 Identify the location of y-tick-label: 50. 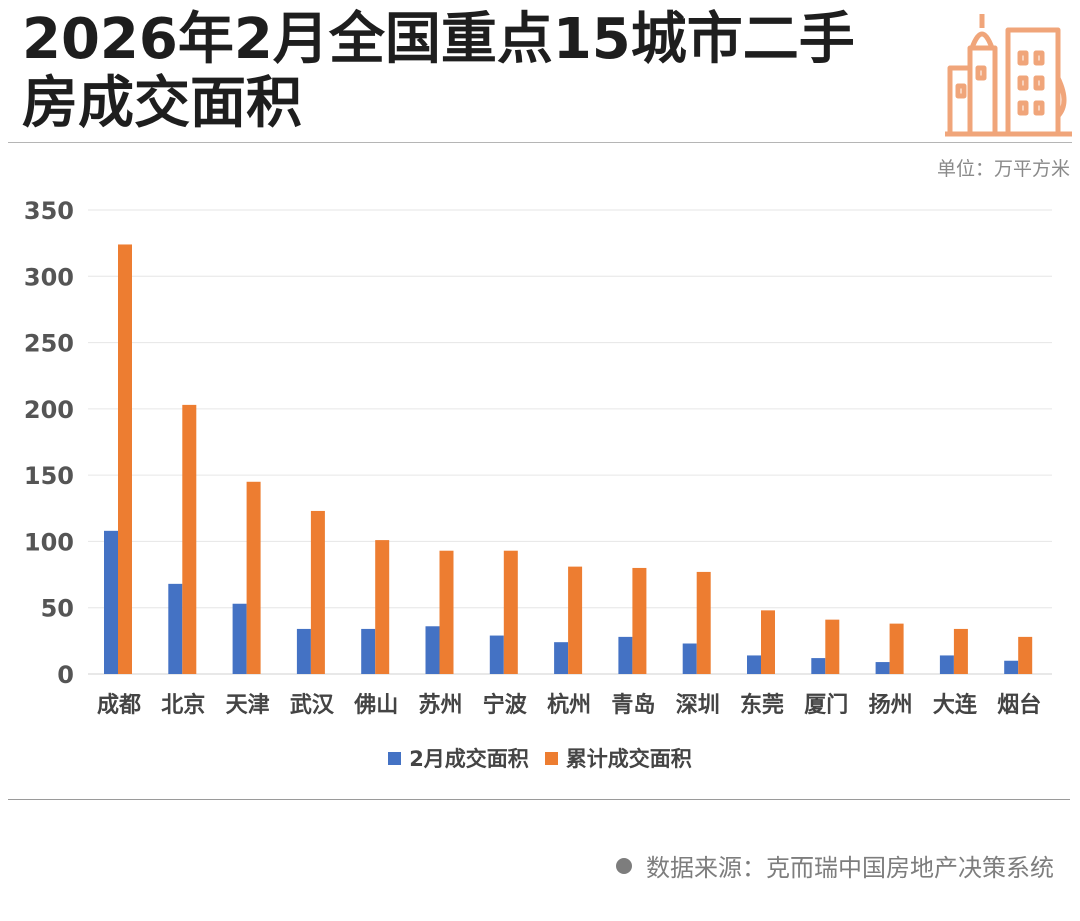
(57, 609).